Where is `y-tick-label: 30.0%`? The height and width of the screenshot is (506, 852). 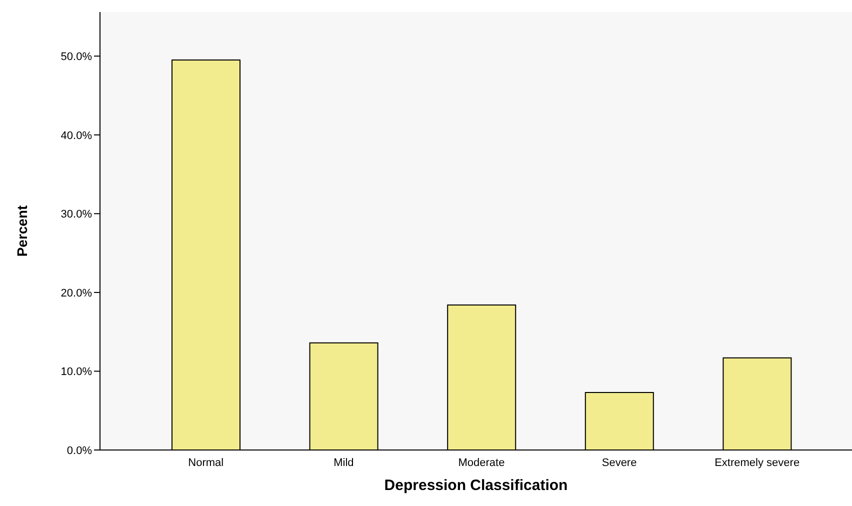 y-tick-label: 30.0% is located at coordinates (76, 214).